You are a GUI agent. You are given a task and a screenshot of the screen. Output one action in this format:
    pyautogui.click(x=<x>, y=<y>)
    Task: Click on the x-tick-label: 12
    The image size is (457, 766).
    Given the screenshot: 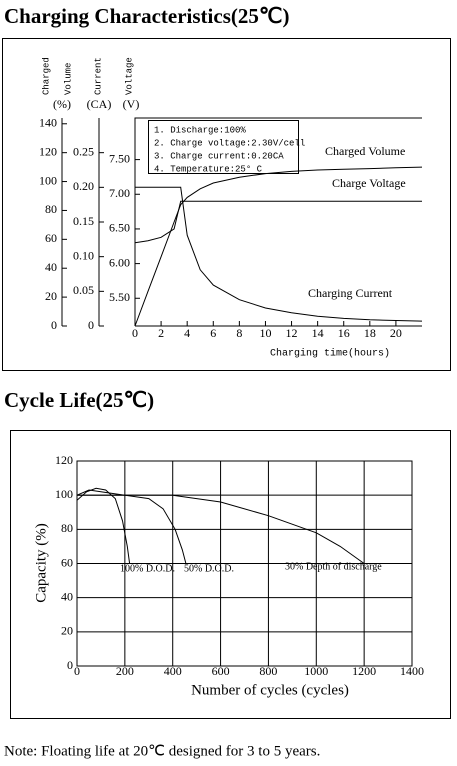 What is the action you would take?
    pyautogui.click(x=292, y=333)
    